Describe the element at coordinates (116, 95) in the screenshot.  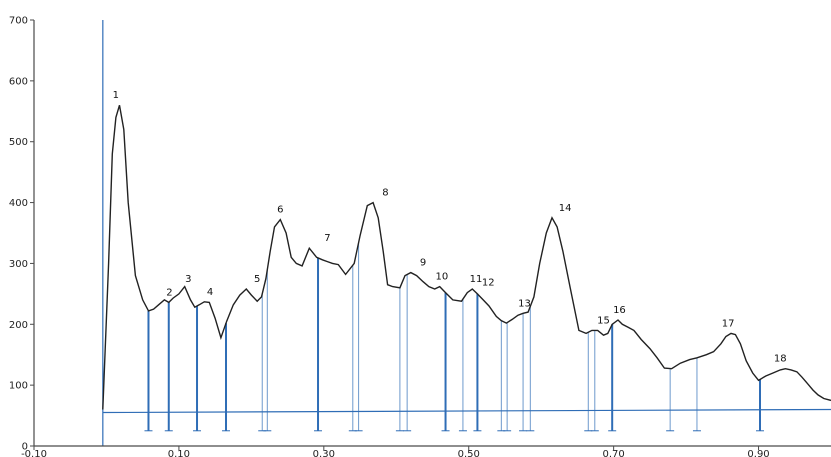
I see `peak-label: 1` at that location.